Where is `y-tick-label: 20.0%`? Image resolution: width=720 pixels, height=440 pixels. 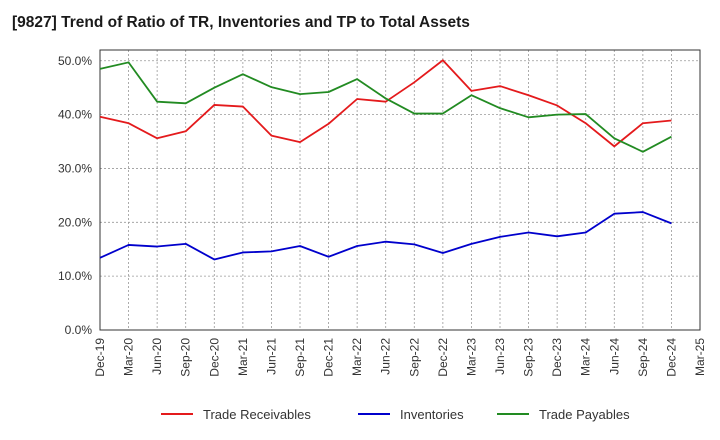 y-tick-label: 20.0% is located at coordinates (75, 222).